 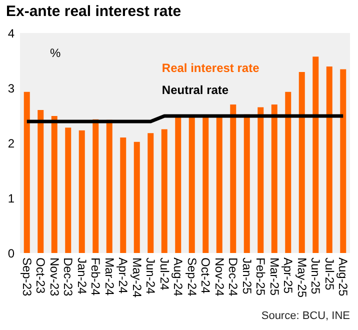 What do you see at coordinates (11, 199) in the screenshot?
I see `y-tick-label: 1` at bounding box center [11, 199].